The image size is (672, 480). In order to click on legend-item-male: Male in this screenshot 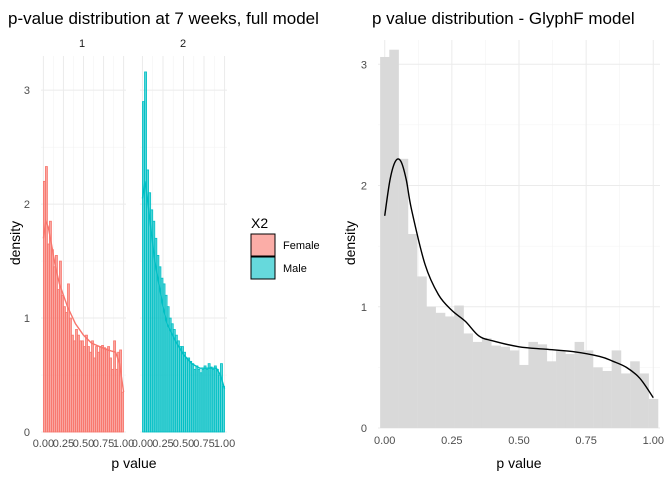, I will do `click(278, 268)`.